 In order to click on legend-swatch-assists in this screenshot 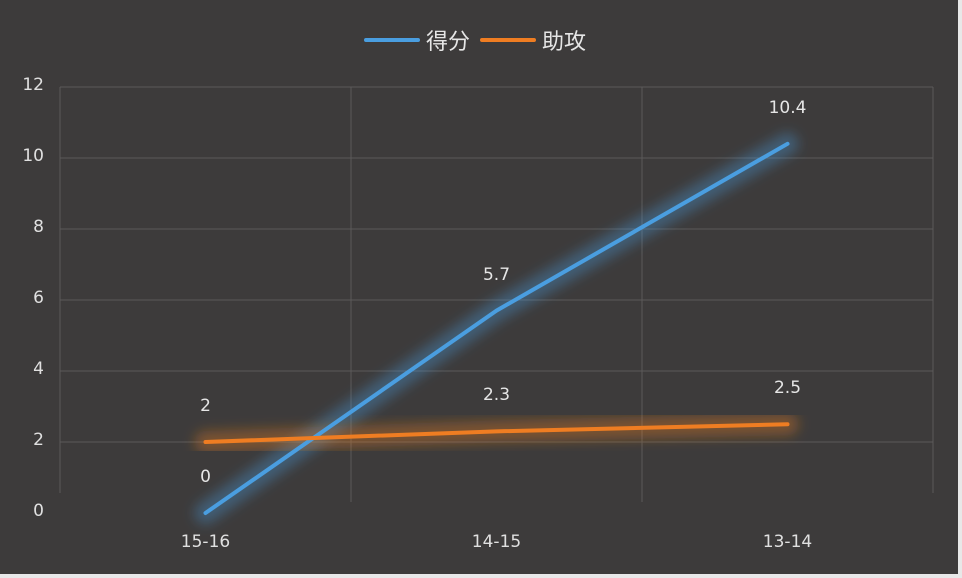, I will do `click(508, 40)`.